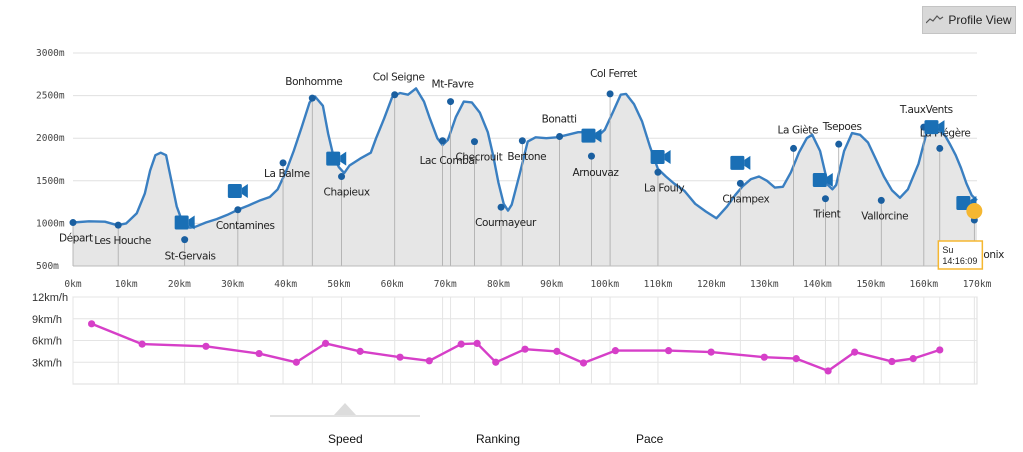  I want to click on distance-tick-label: 110km, so click(658, 284).